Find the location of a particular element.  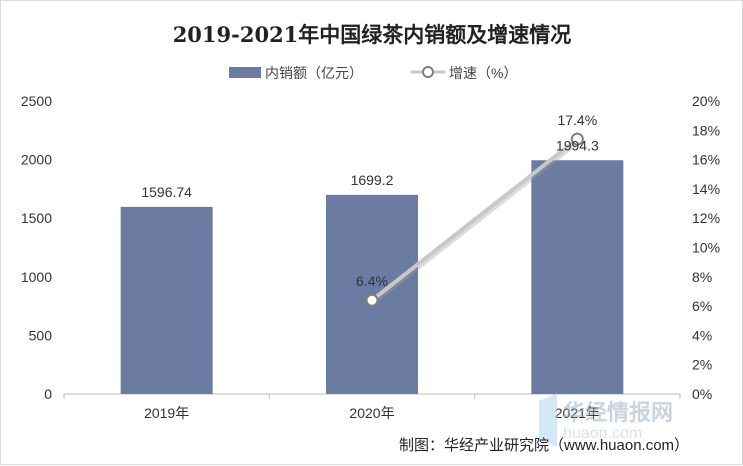

y-right-tick-label: 20% is located at coordinates (706, 101).